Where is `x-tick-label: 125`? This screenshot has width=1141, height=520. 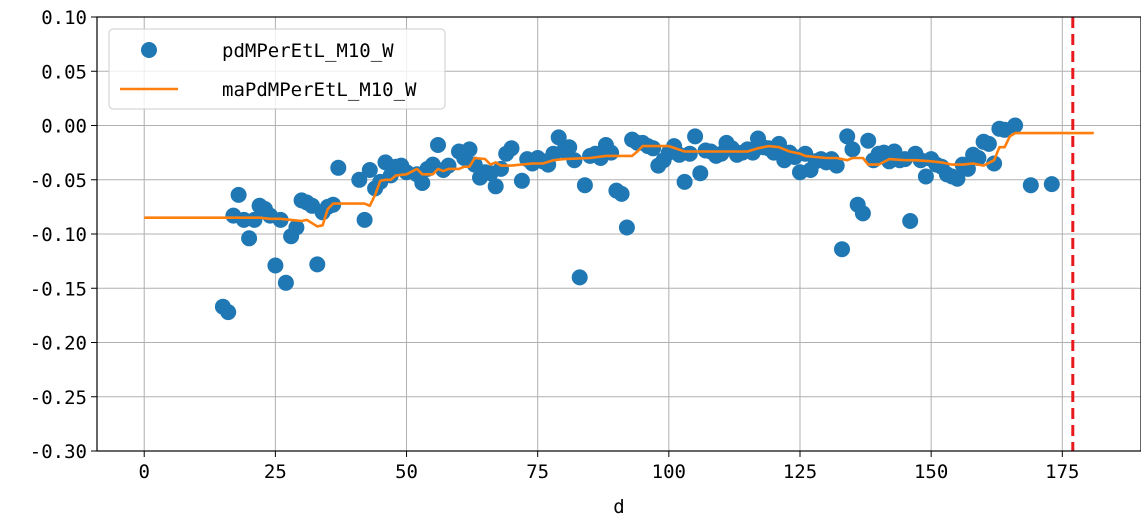
x-tick-label: 125 is located at coordinates (800, 472).